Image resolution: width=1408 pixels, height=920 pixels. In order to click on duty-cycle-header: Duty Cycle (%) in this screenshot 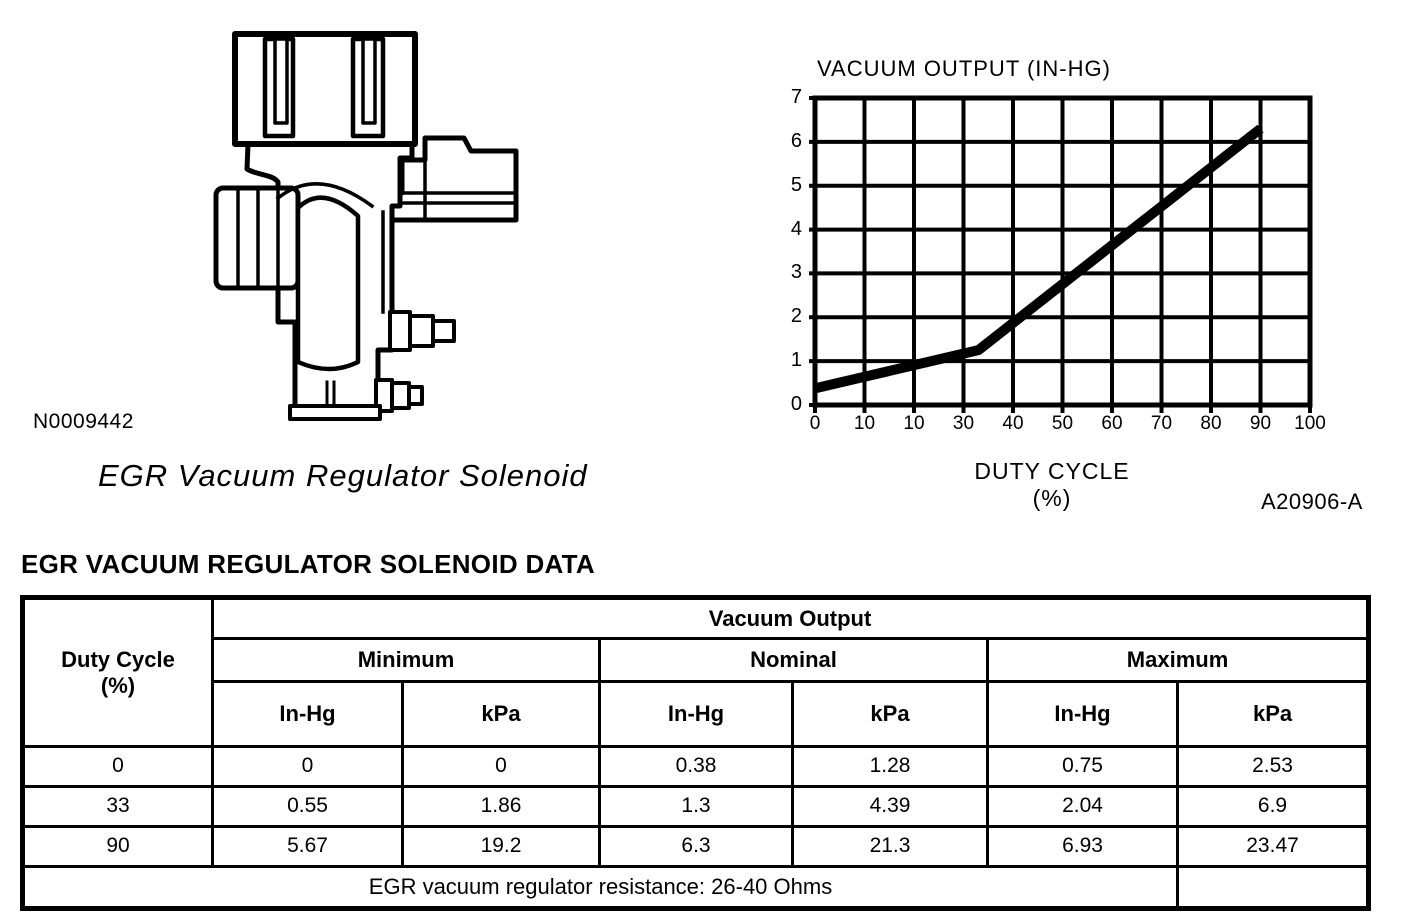, I will do `click(117, 672)`.